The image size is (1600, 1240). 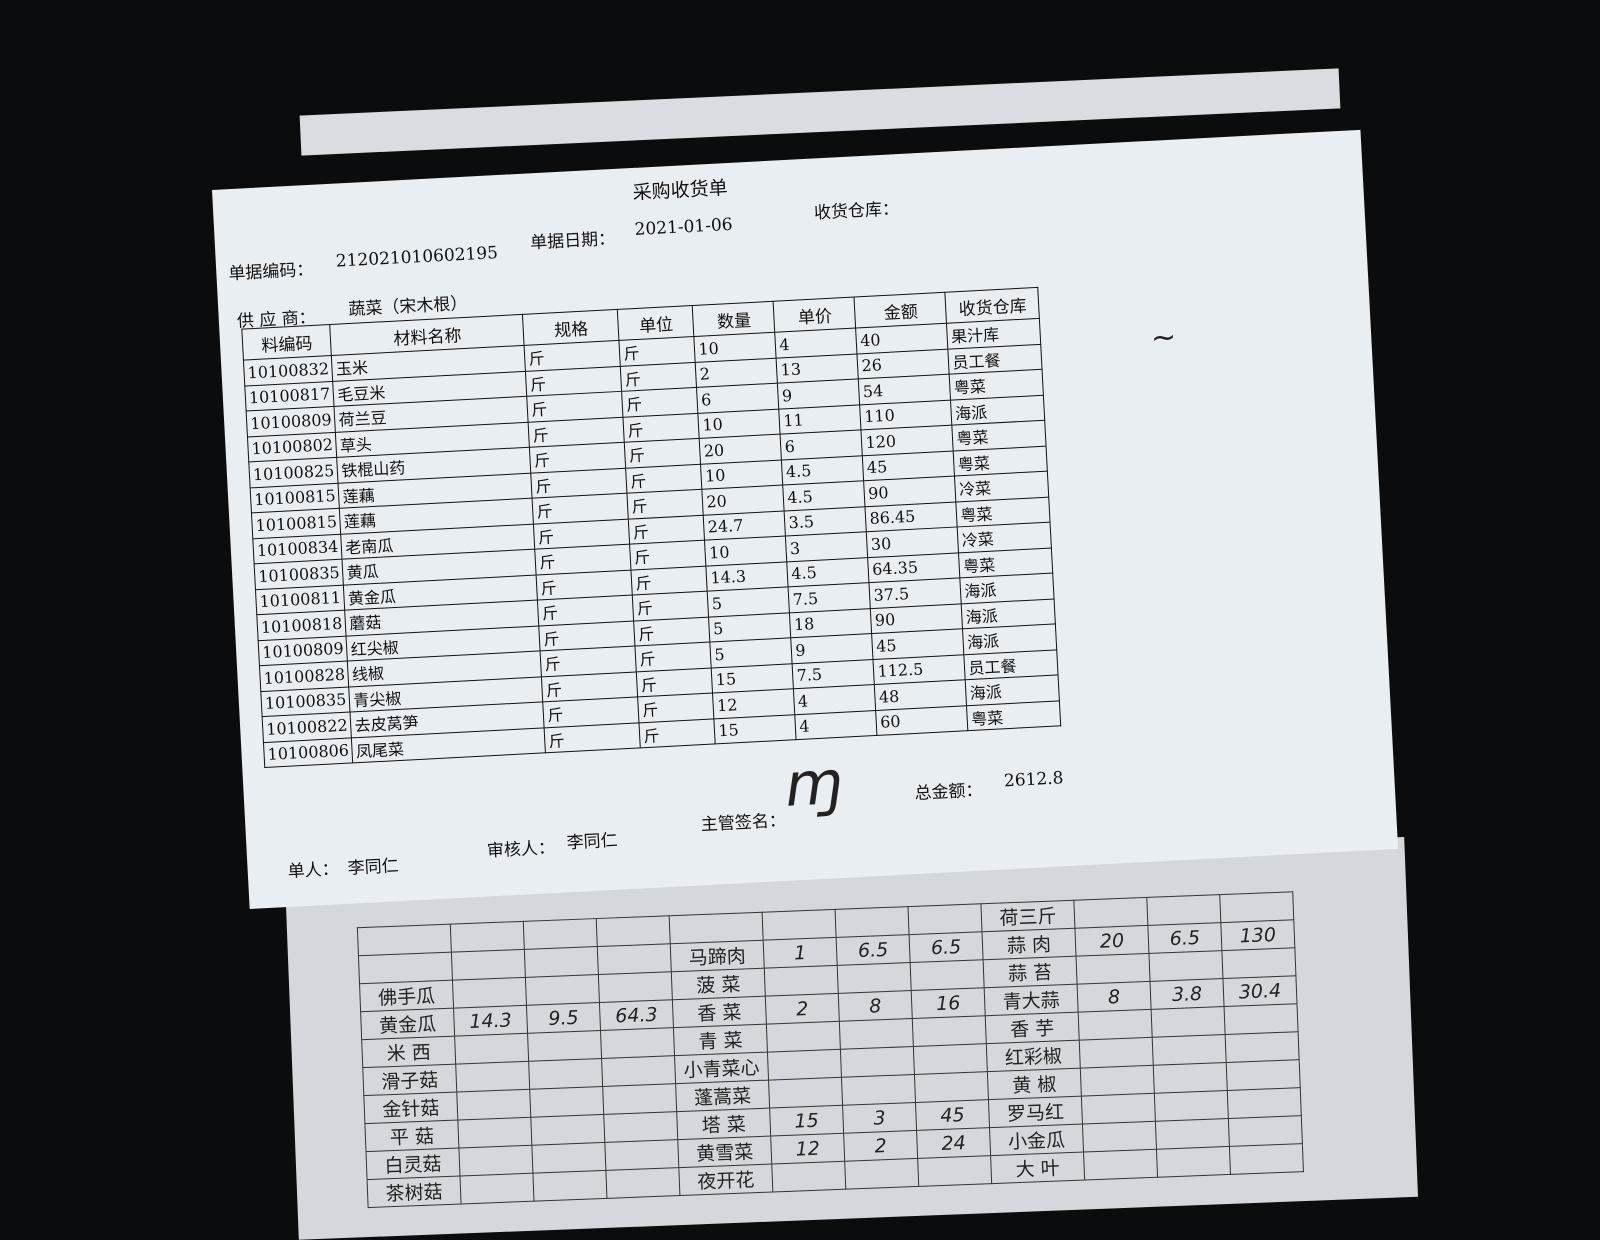 I want to click on handwritten-value: 8, so click(x=1114, y=997).